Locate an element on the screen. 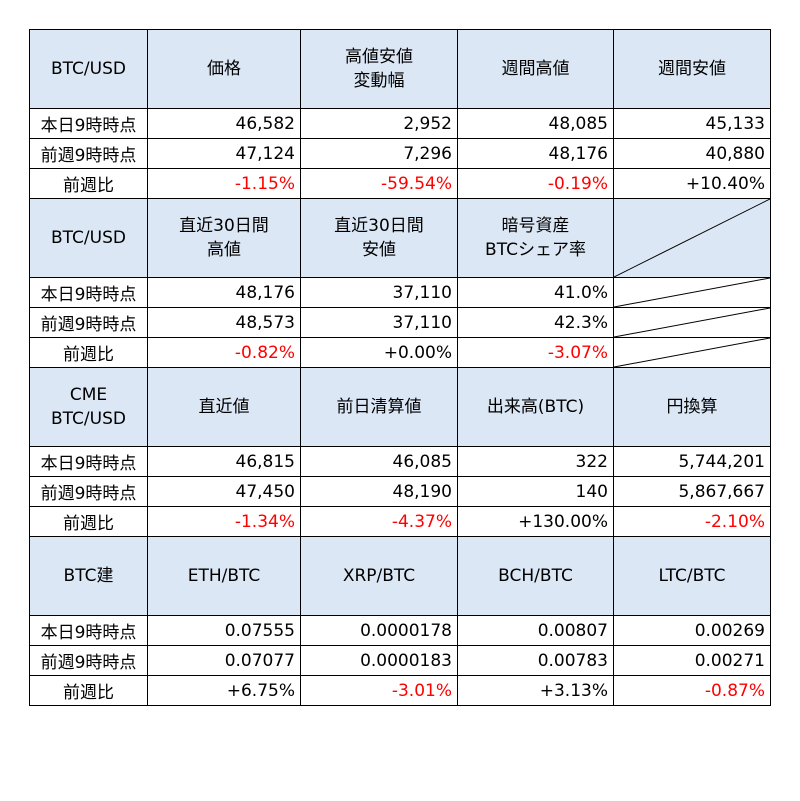 The image size is (800, 801). header-text: 高値安値 変動幅 is located at coordinates (379, 69).